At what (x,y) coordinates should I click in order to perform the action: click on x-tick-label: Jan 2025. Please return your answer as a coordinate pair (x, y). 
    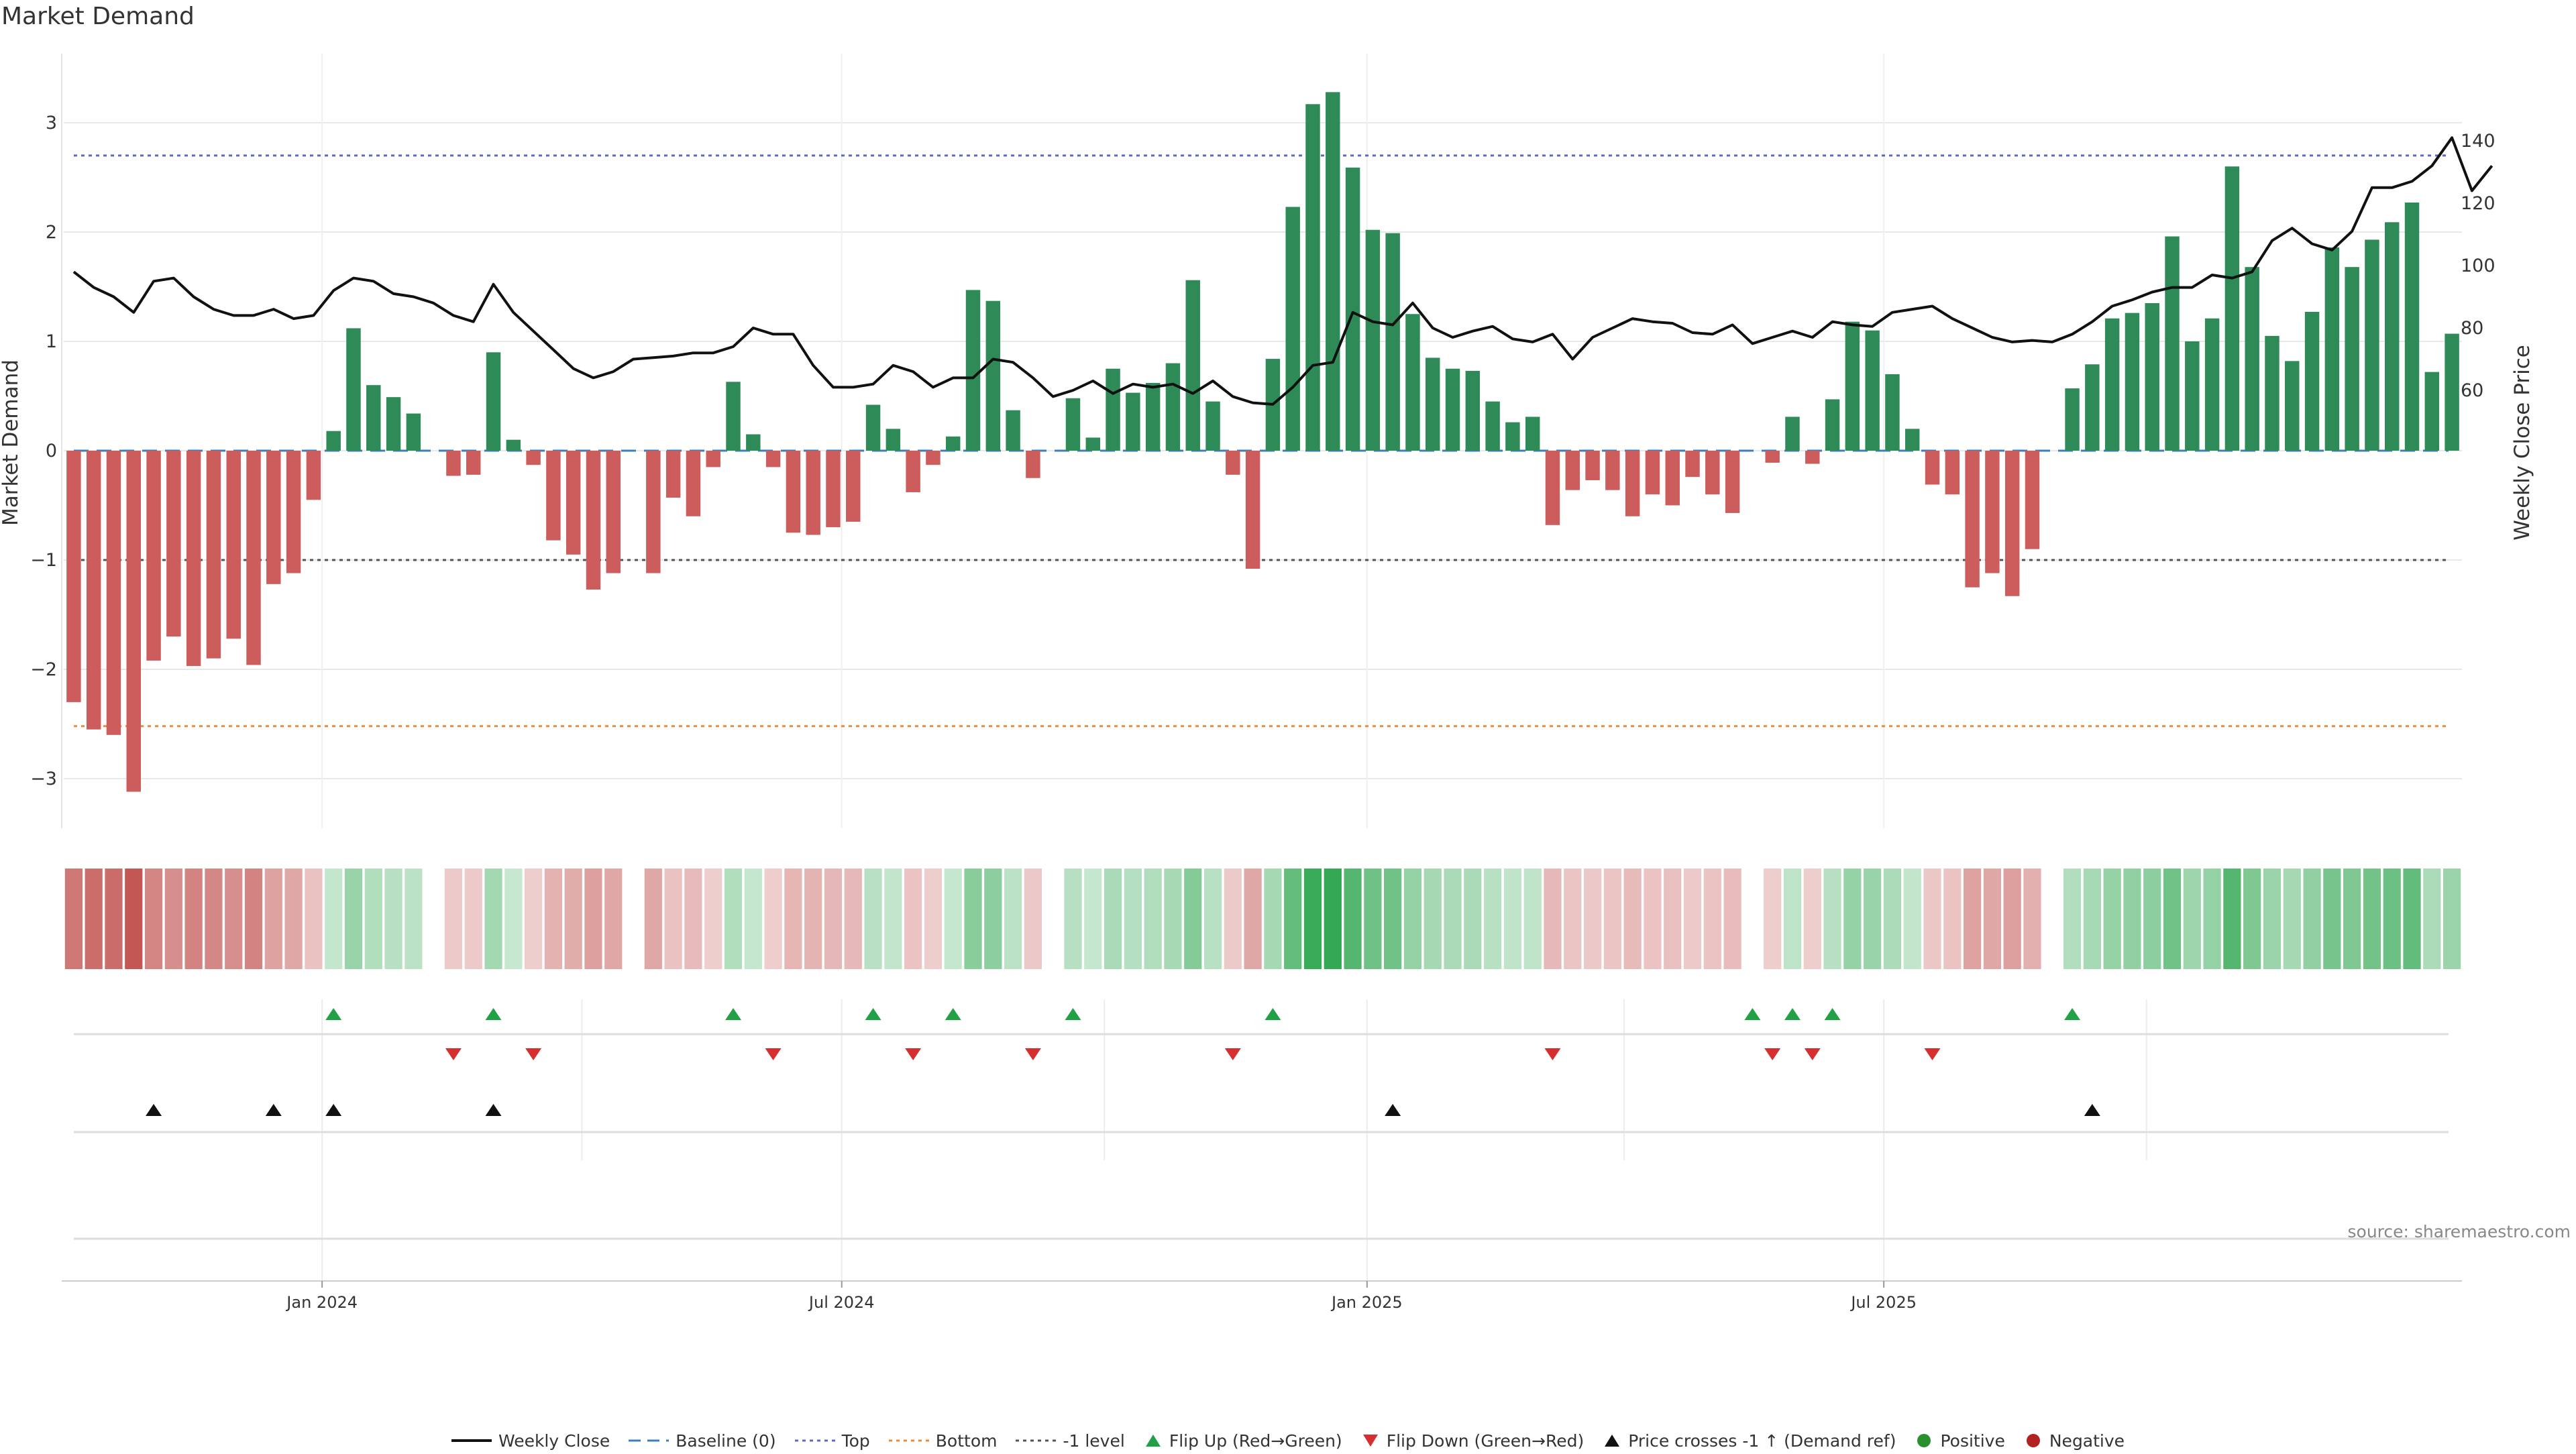
    Looking at the image, I should click on (1366, 1302).